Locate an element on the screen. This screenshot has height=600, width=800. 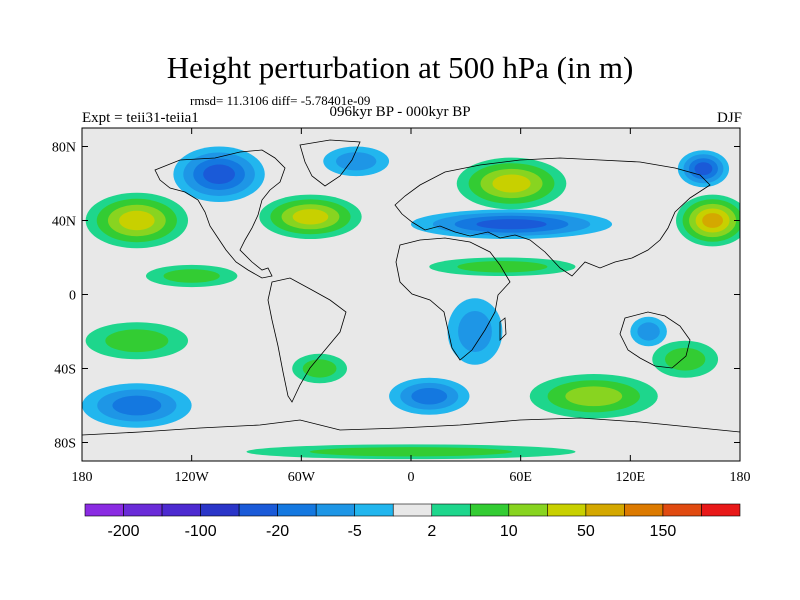
chart-title: Height perturbation at 500 hPa (in m) is located at coordinates (400, 67).